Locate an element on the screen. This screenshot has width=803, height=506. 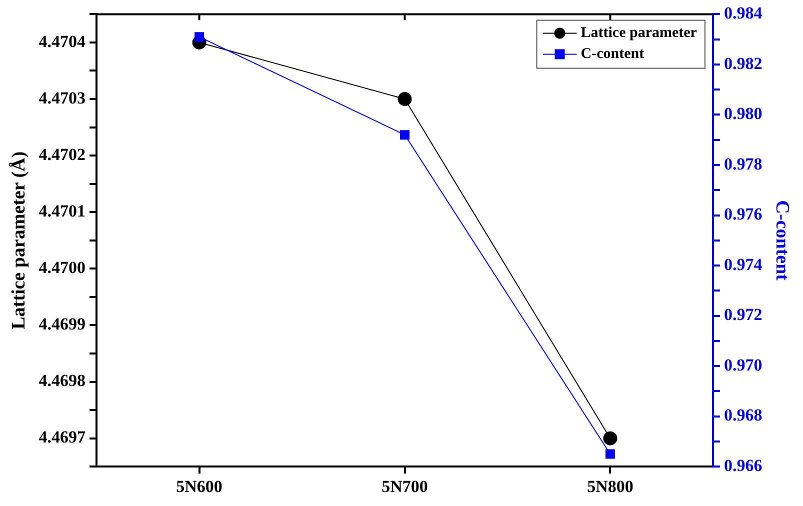
y-tick-label: 4.4701 is located at coordinates (62, 211).